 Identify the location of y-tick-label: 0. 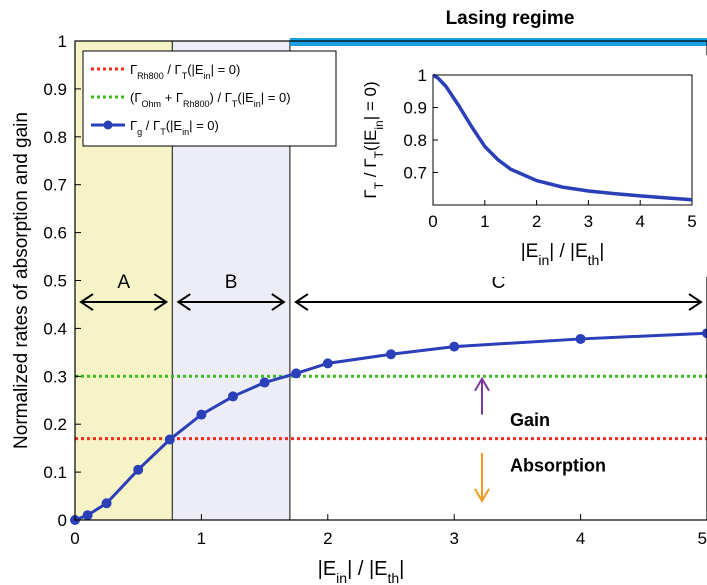
(62, 520).